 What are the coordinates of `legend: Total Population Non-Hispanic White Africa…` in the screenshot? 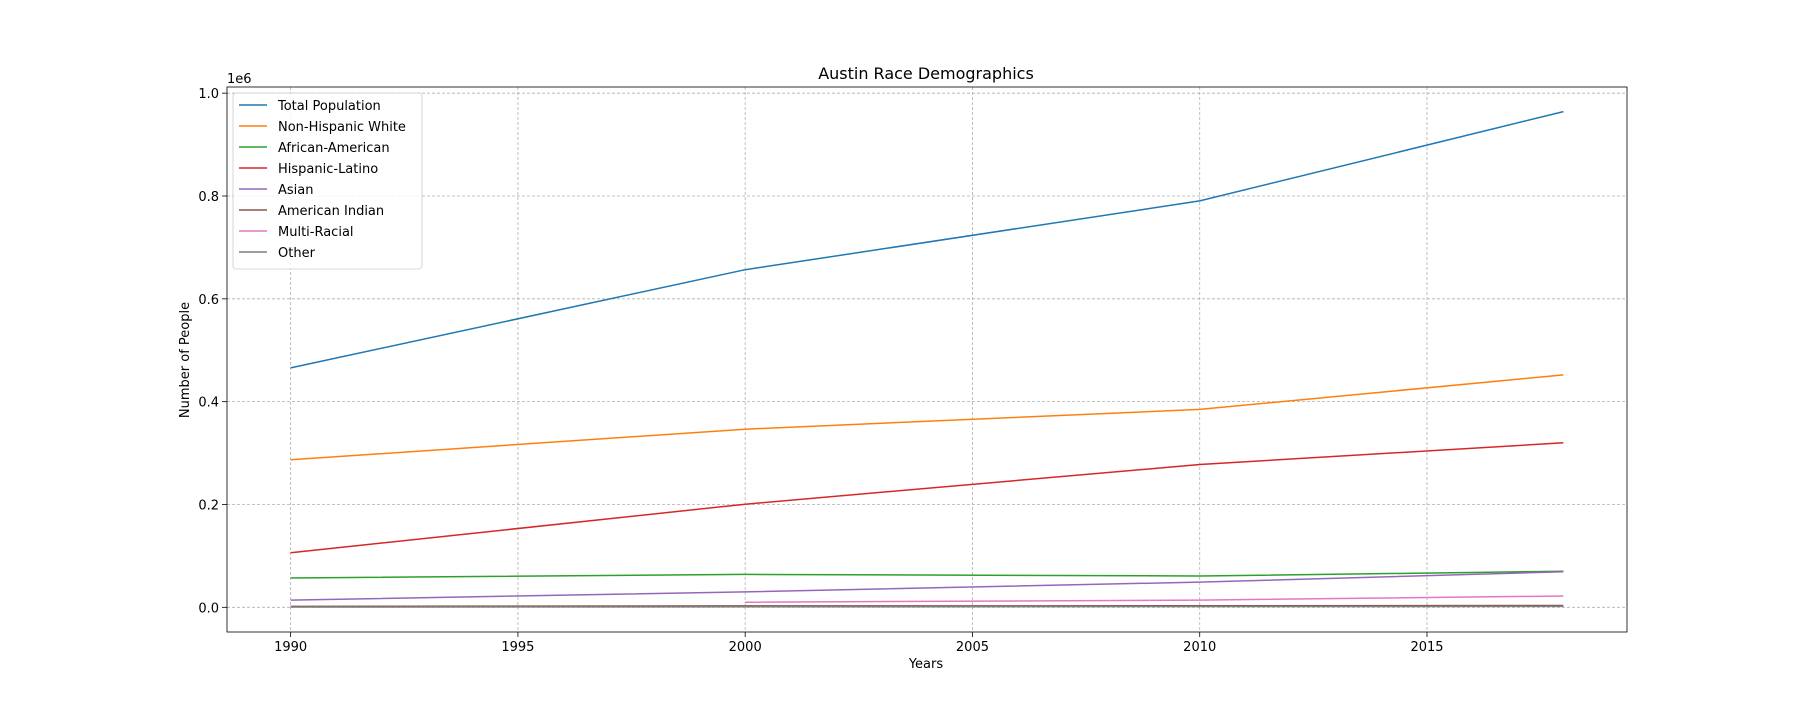 It's located at (327, 181).